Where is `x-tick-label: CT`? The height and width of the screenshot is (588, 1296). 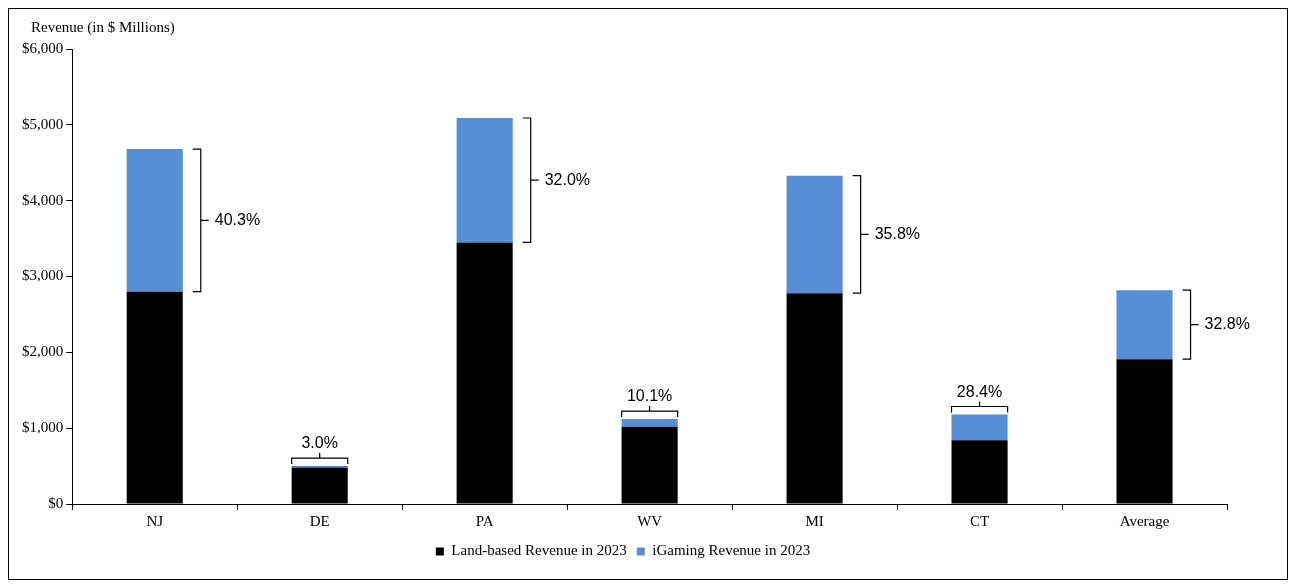
x-tick-label: CT is located at coordinates (979, 520).